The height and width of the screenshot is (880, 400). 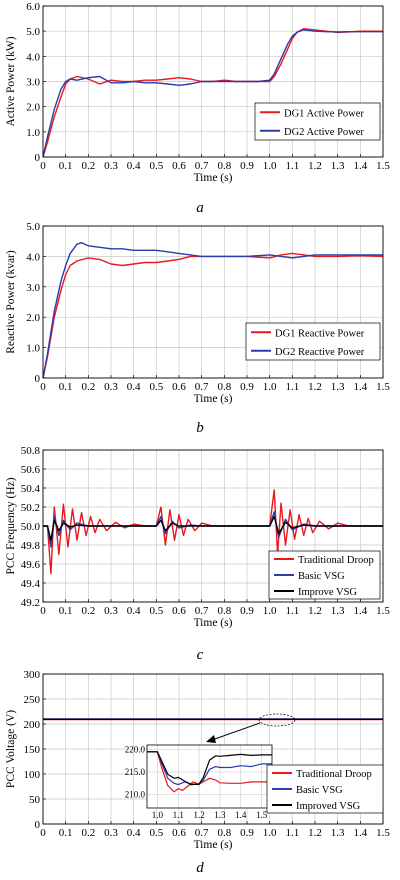 What do you see at coordinates (135, 750) in the screenshot?
I see `inset-y-tick-label: 220.0` at bounding box center [135, 750].